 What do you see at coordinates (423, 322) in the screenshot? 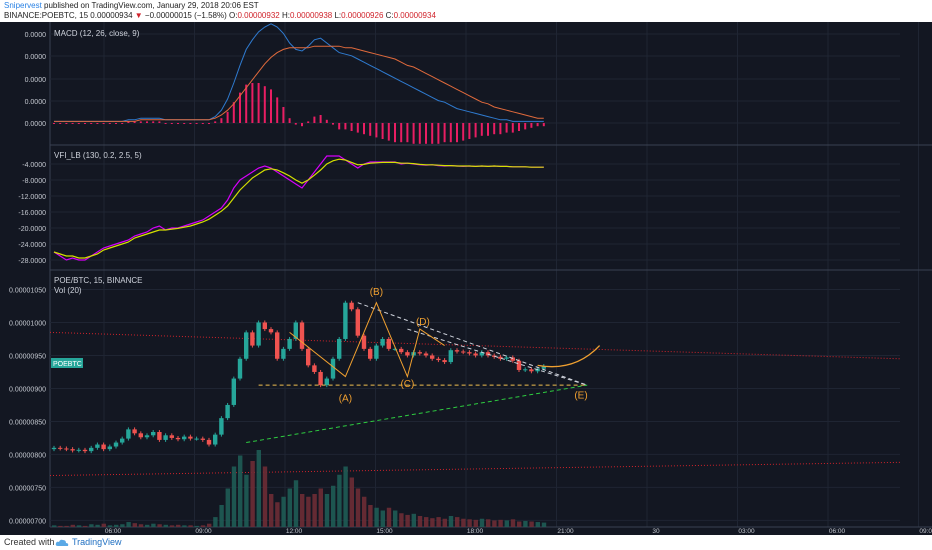
I see `wave-label: (D)` at bounding box center [423, 322].